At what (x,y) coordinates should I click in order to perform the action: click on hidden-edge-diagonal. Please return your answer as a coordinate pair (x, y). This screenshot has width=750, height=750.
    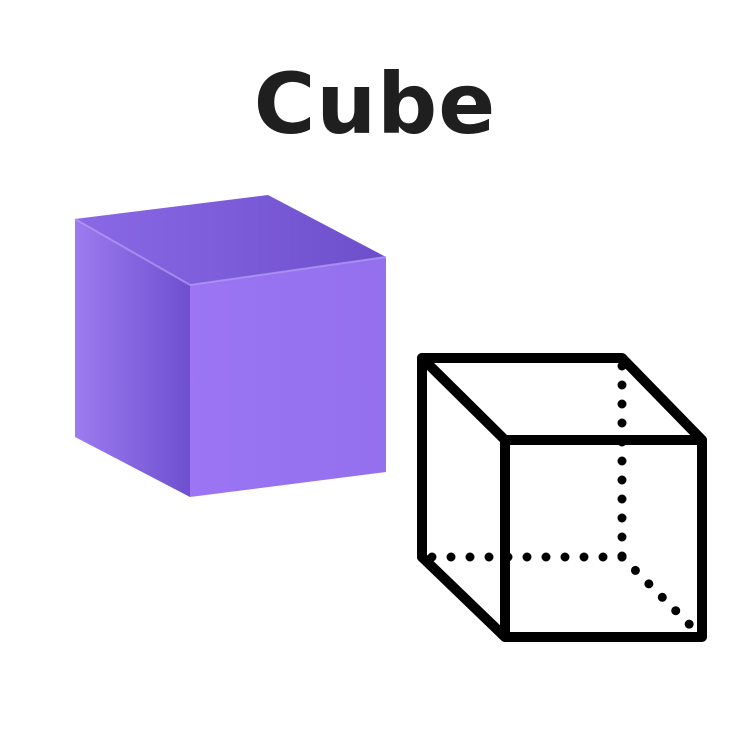
    Looking at the image, I should click on (659, 594).